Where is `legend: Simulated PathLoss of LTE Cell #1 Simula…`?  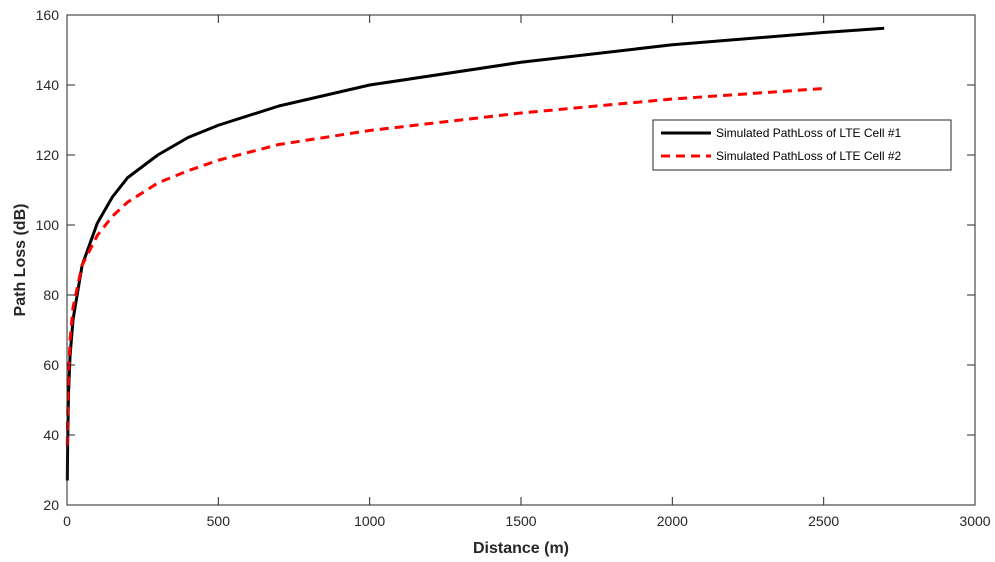 legend: Simulated PathLoss of LTE Cell #1 Simula… is located at coordinates (802, 145).